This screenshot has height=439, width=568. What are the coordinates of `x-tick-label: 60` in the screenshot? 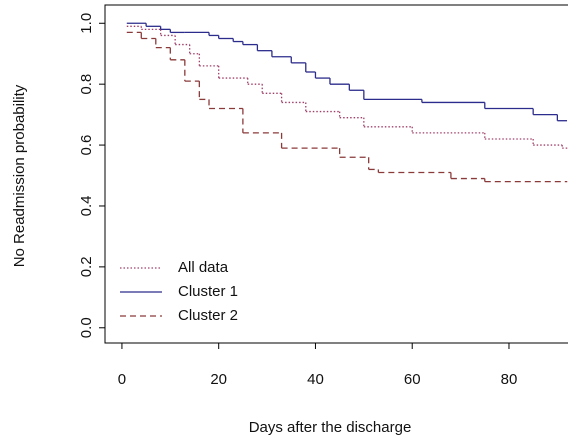 It's located at (412, 379).